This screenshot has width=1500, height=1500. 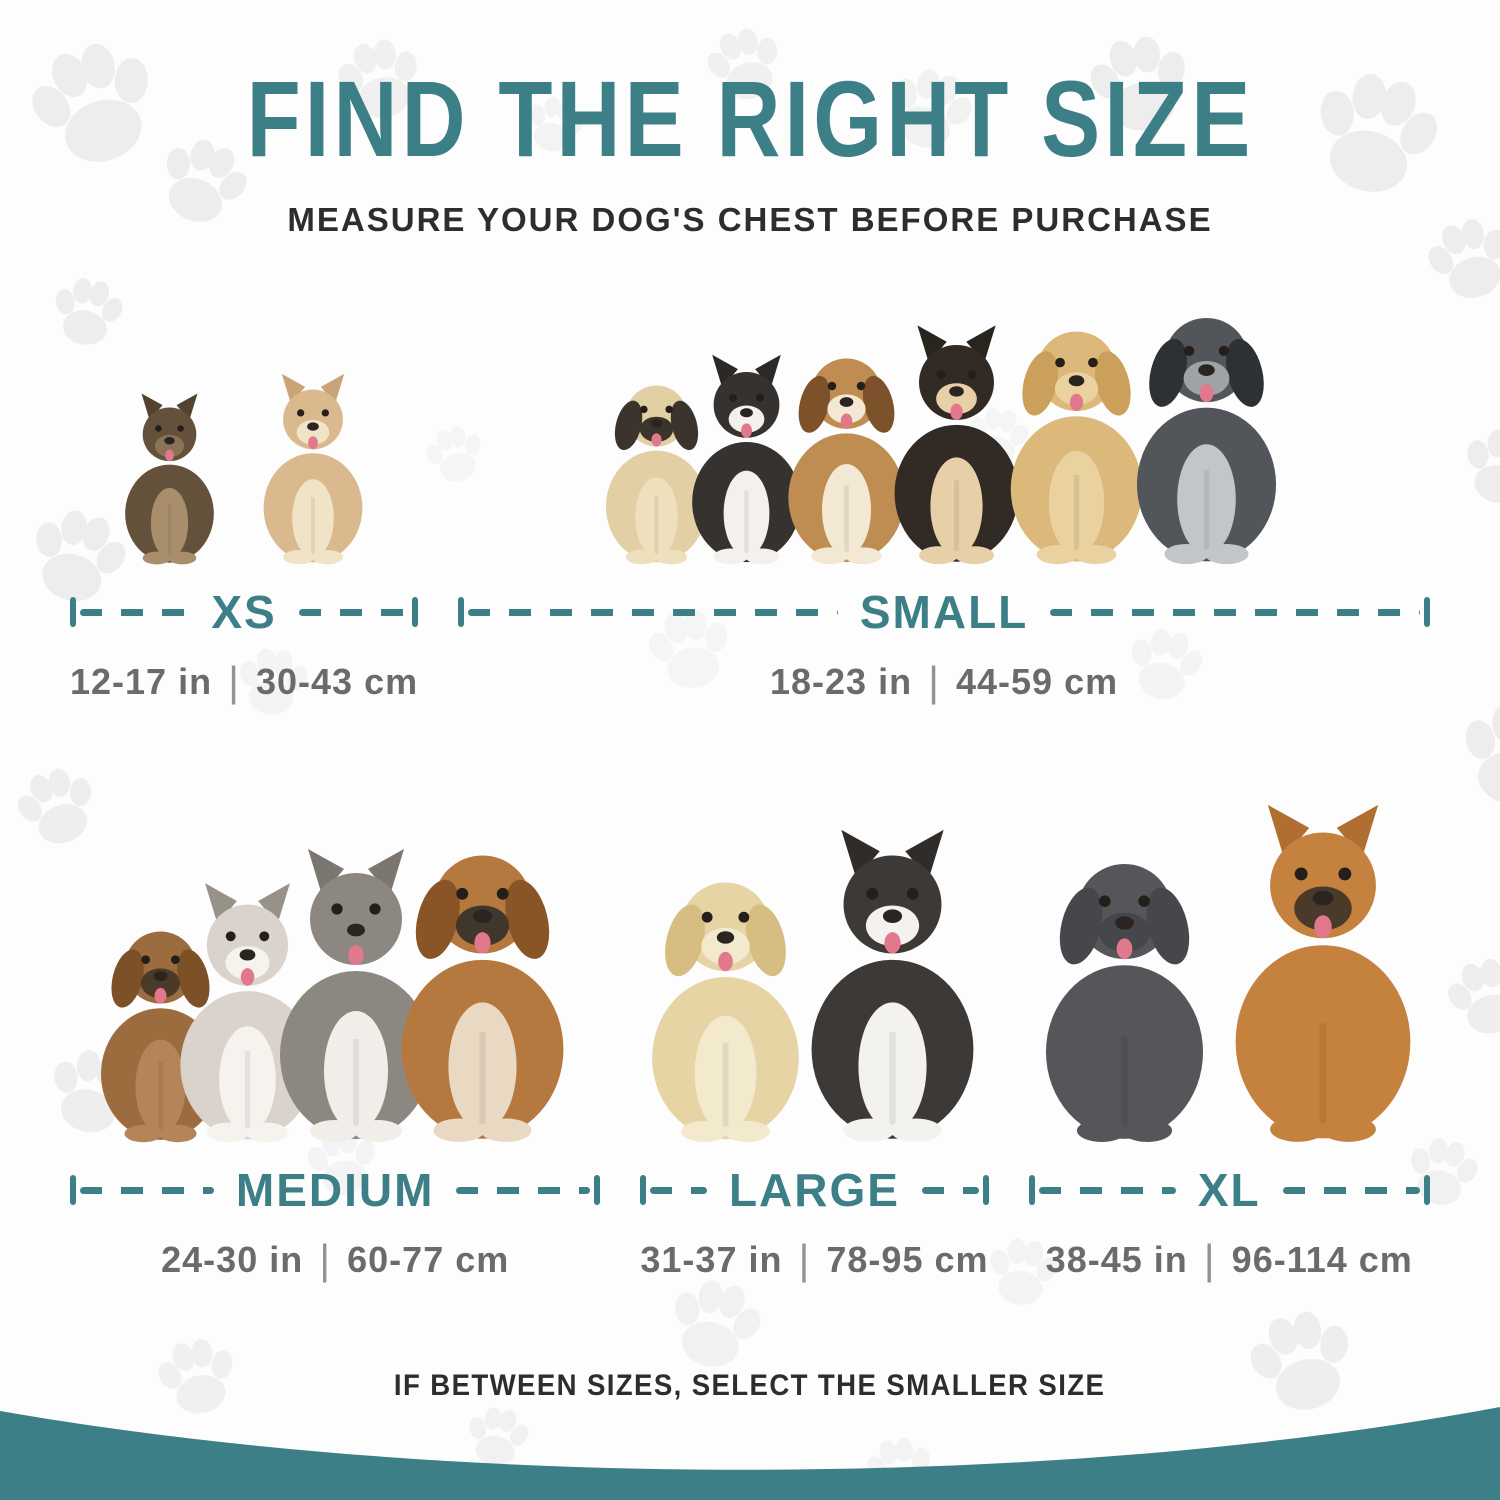 I want to click on measure-line-xl: XL, so click(x=1229, y=1190).